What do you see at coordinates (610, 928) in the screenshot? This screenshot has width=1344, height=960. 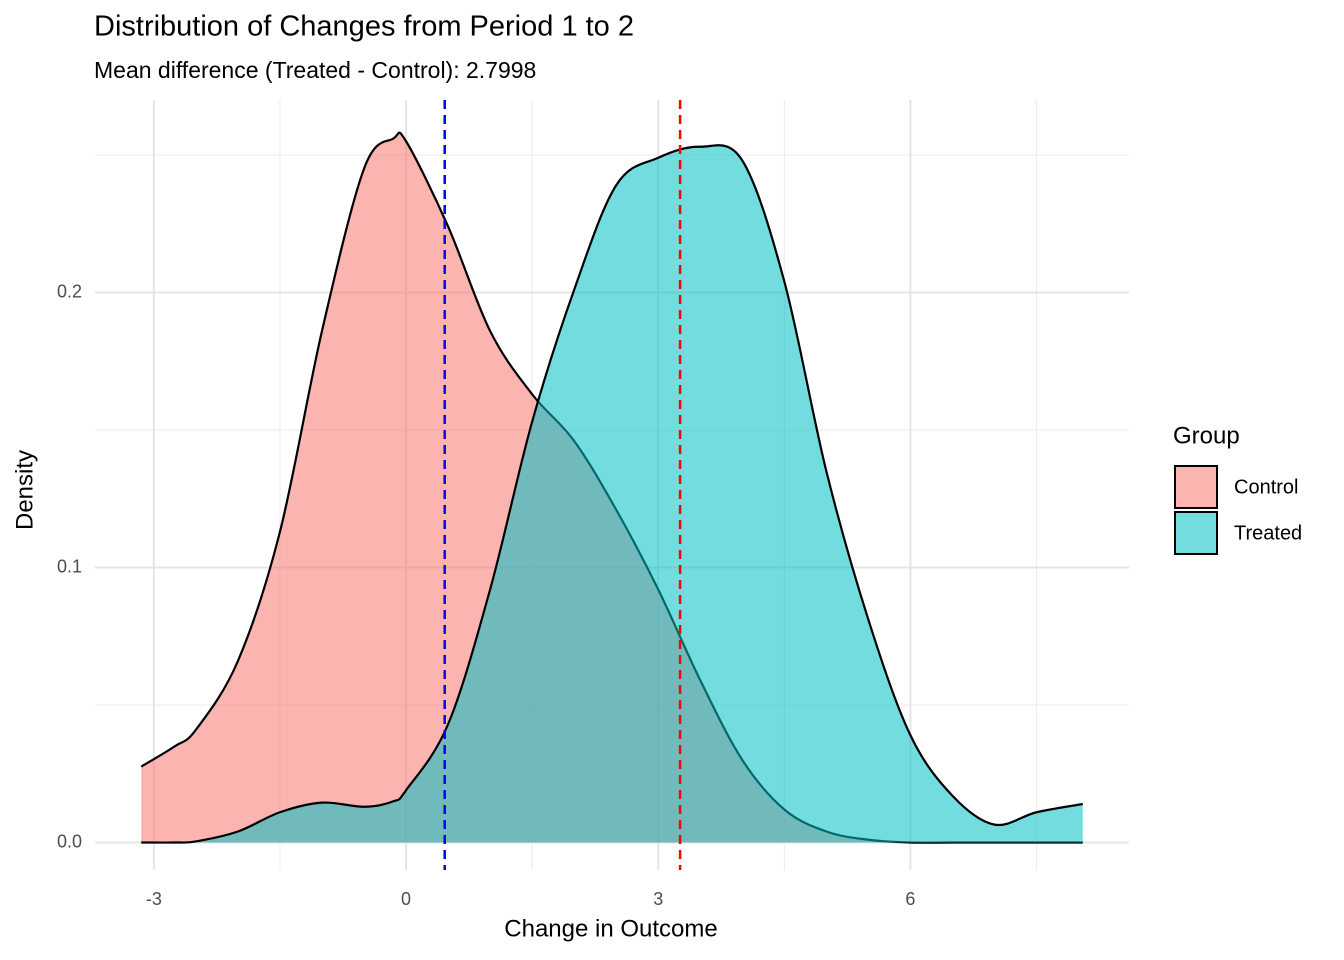 I see `x-axis-label: Change in Outcome` at bounding box center [610, 928].